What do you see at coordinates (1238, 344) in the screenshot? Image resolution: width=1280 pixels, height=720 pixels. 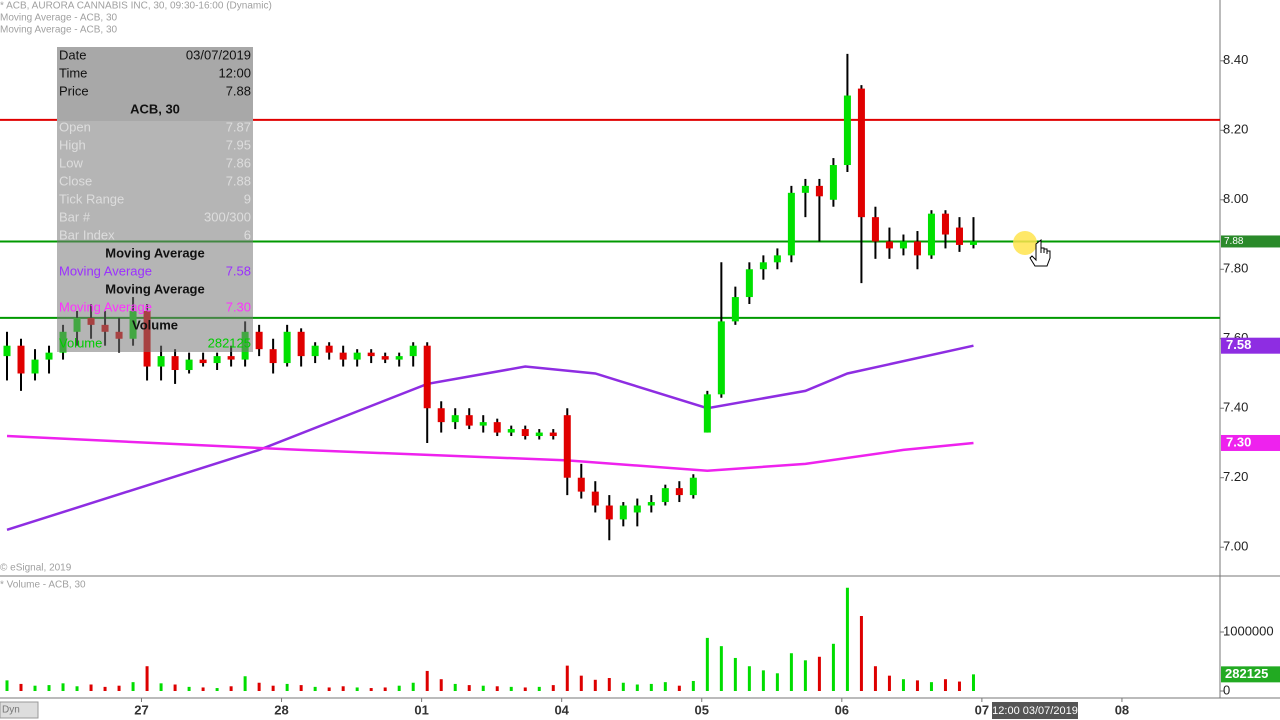 I see `ma-marker: 7.58` at bounding box center [1238, 344].